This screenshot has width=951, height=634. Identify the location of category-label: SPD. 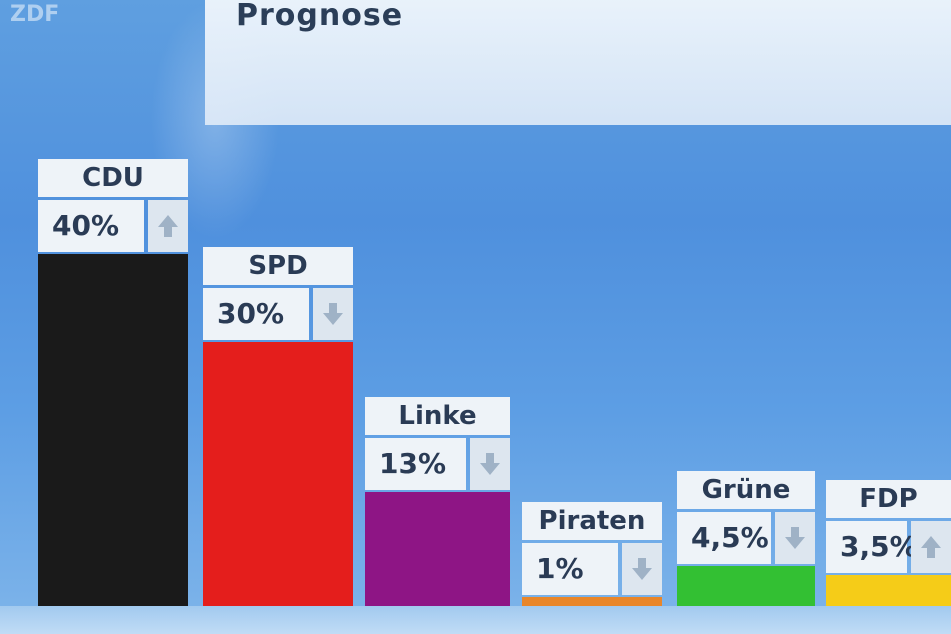
(278, 266).